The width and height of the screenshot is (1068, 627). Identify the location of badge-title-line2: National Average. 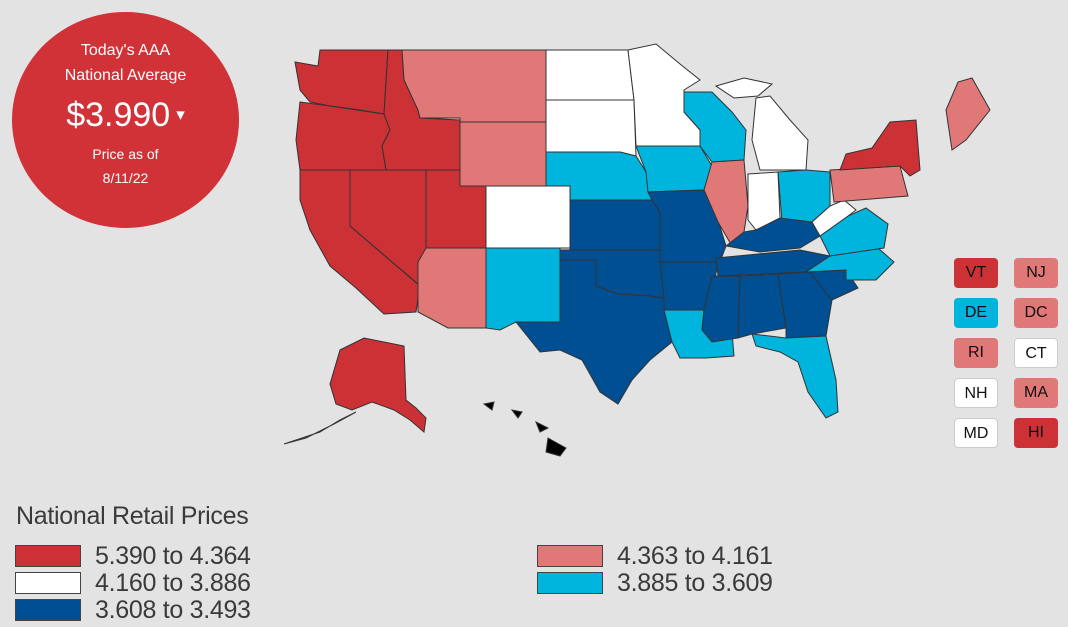
(125, 75).